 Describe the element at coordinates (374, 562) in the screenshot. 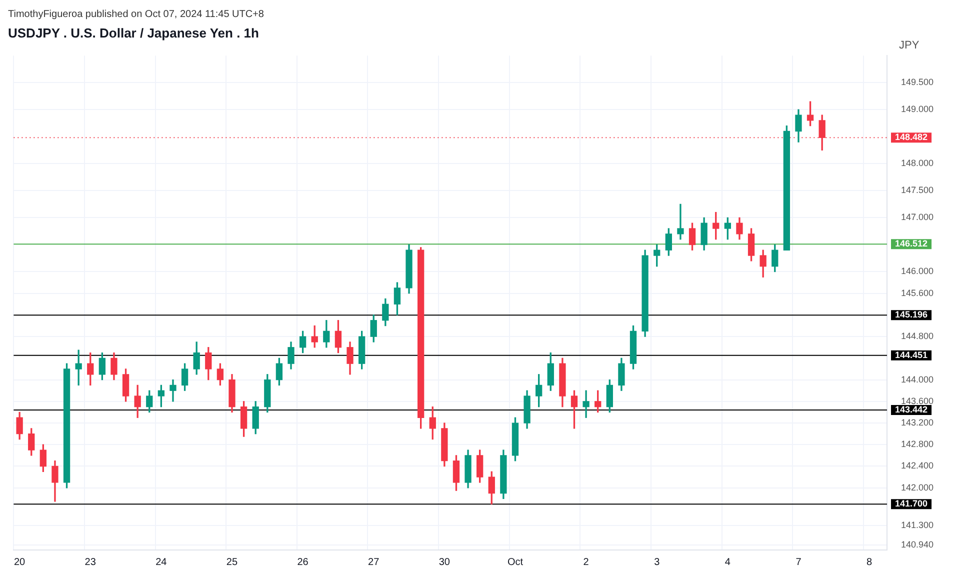

I see `x-tick-label: 27` at that location.